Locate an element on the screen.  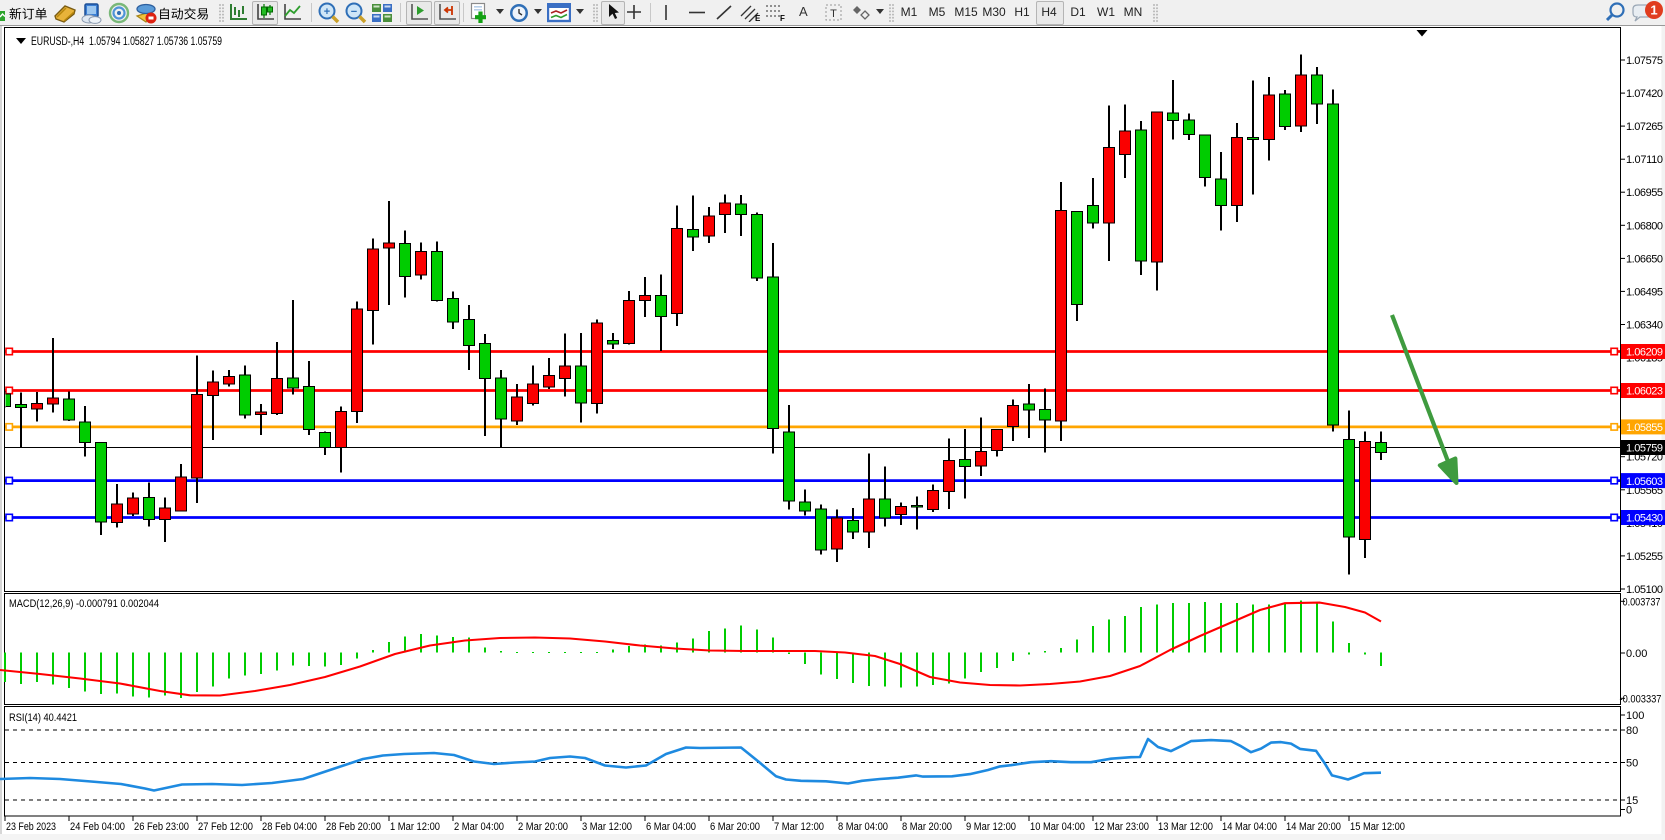
svg-text: RSI(14) 40.4421 is located at coordinates (43, 718).